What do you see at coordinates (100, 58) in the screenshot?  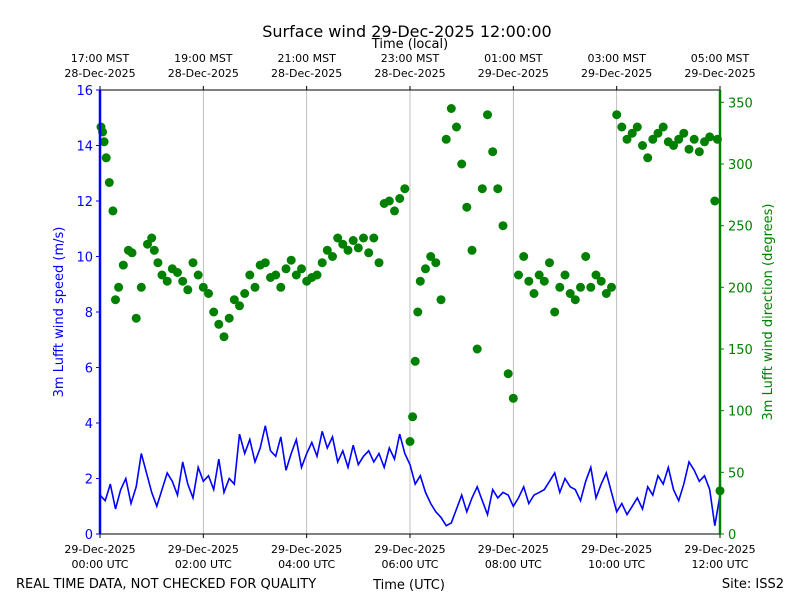 I see `top-tick-time: 17:00 MST` at bounding box center [100, 58].